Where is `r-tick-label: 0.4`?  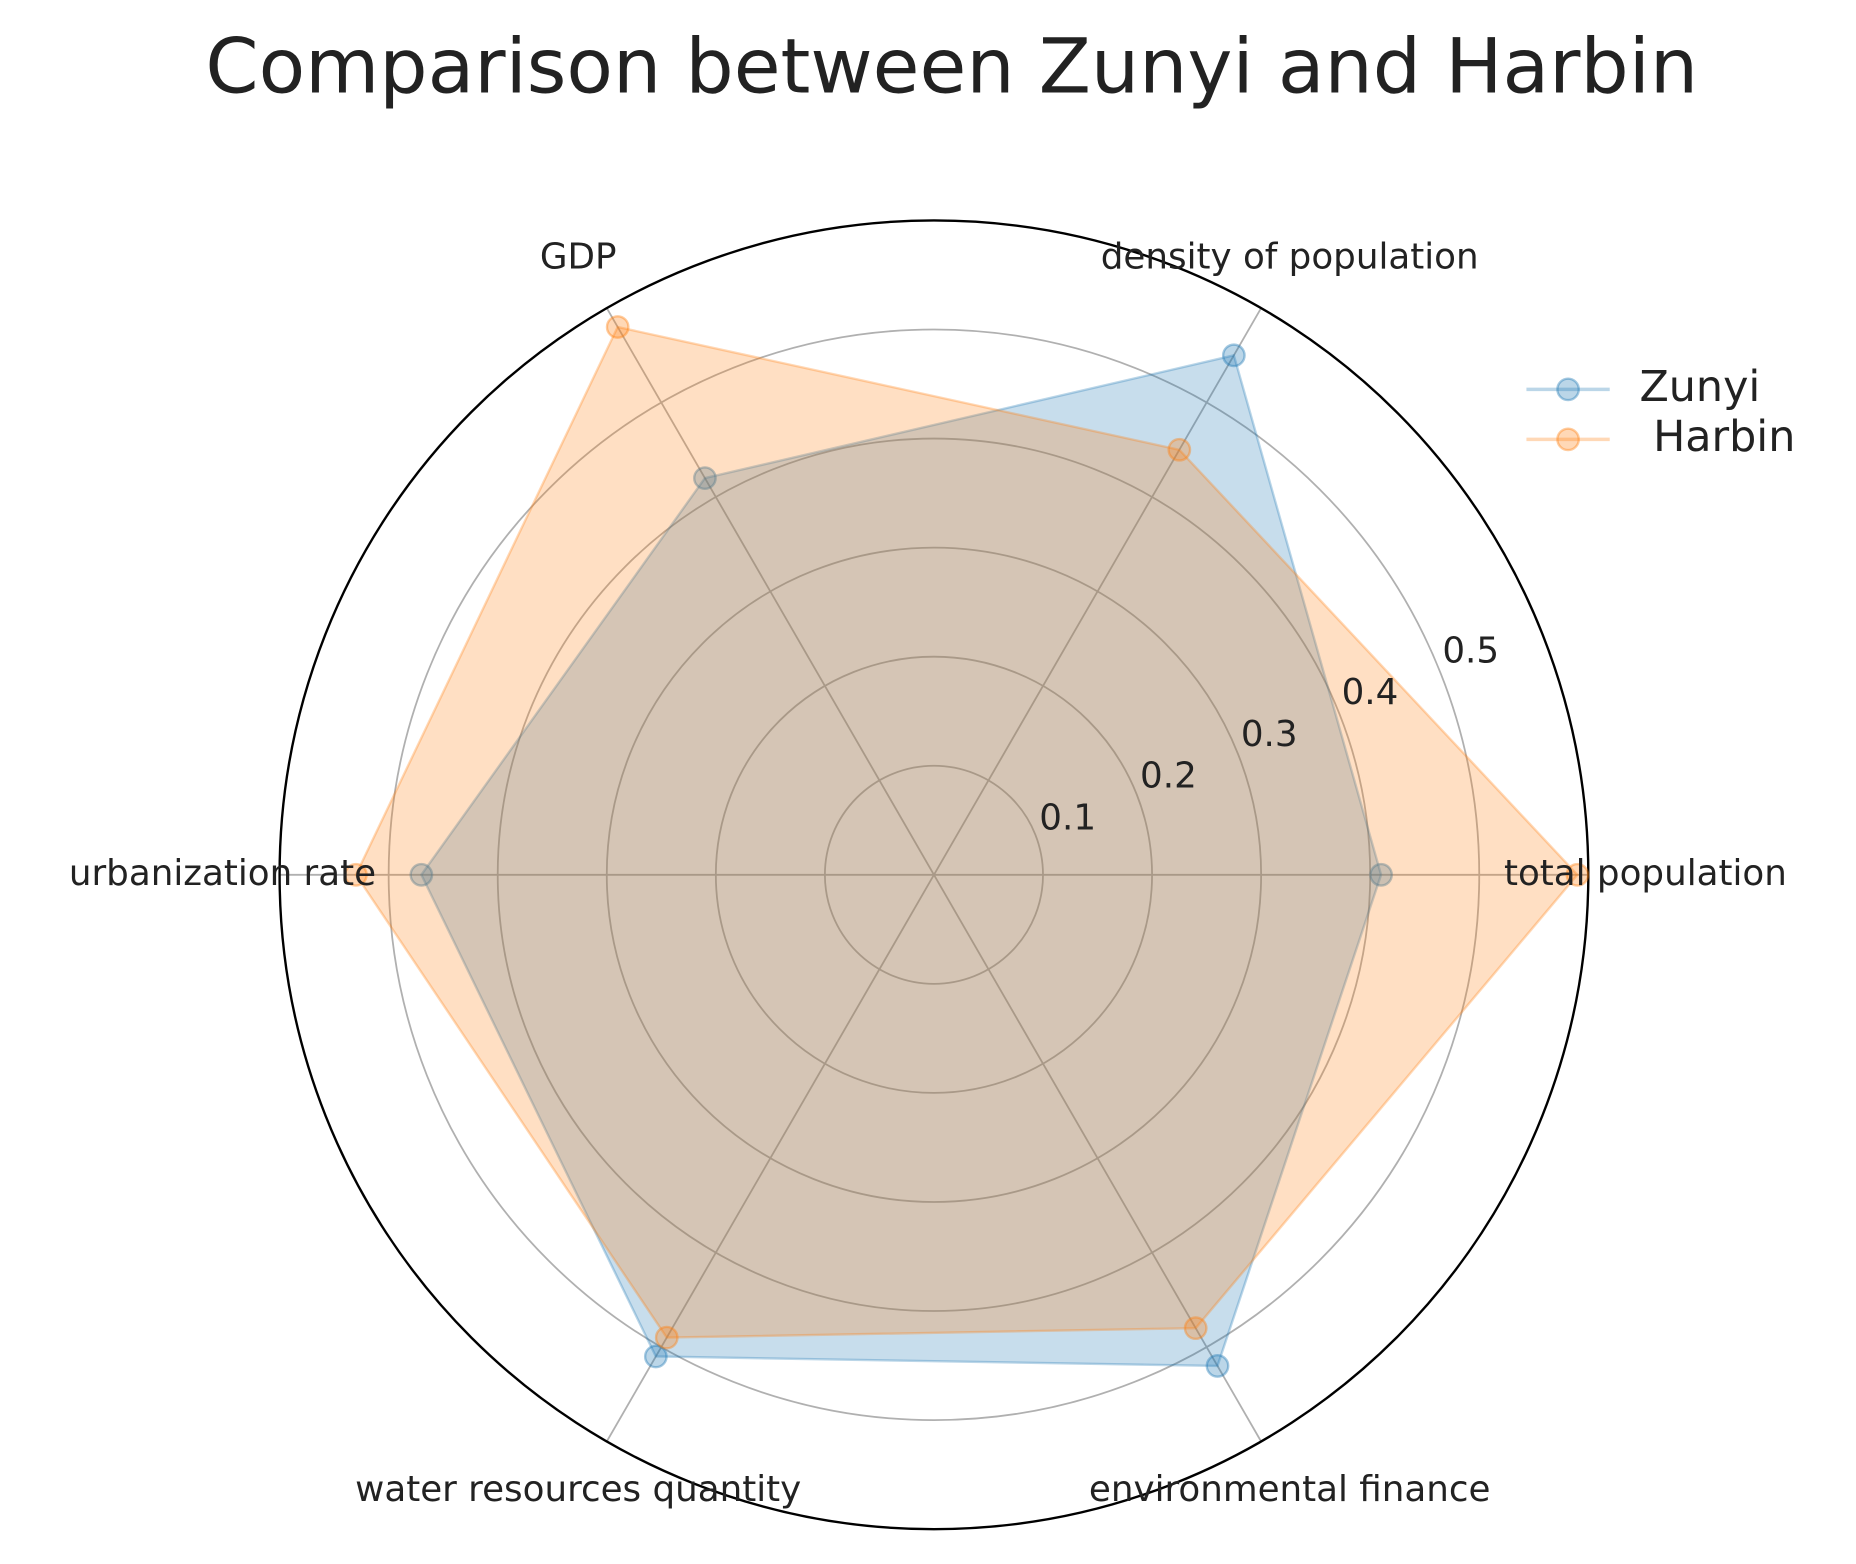
r-tick-label: 0.4 is located at coordinates (1370, 692).